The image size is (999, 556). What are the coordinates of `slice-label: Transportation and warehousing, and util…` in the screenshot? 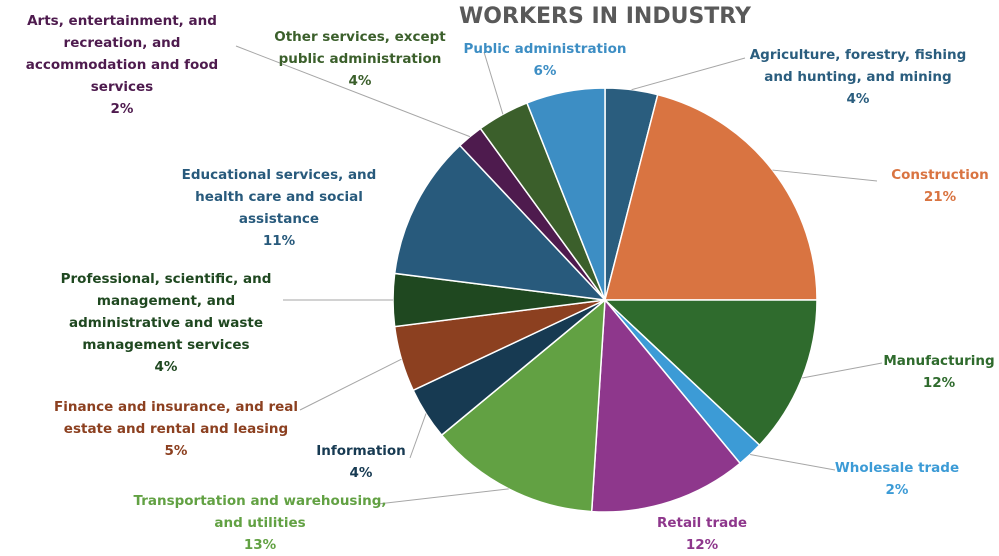 It's located at (260, 523).